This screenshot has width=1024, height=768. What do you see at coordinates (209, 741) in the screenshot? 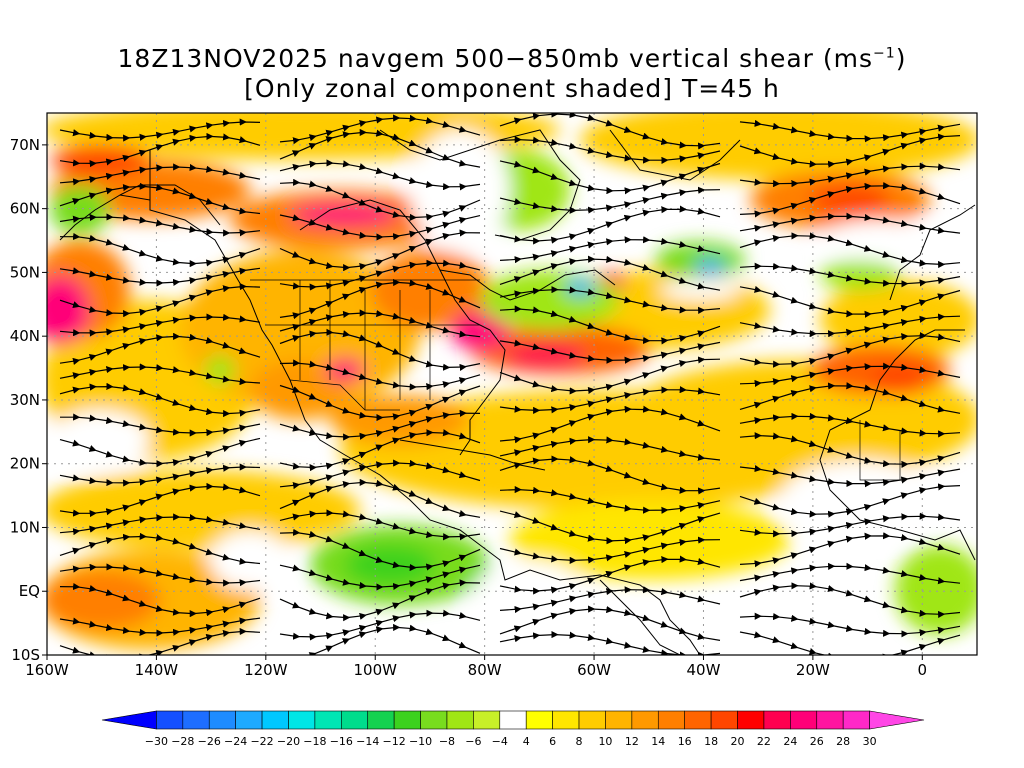
I see `colorbar-label: −26` at bounding box center [209, 741].